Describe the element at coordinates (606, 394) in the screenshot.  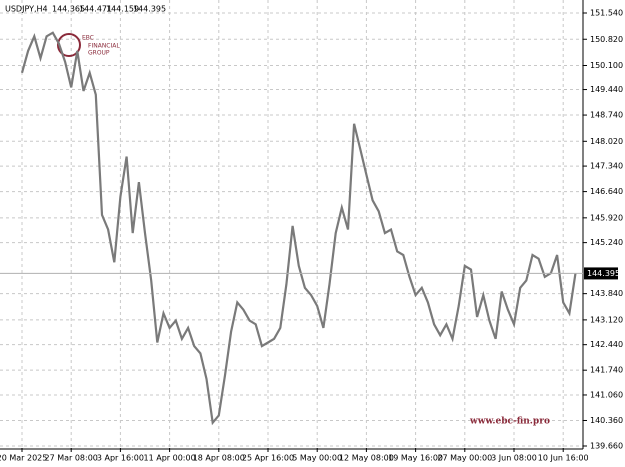
I see `y-tick-label: 141.060` at that location.